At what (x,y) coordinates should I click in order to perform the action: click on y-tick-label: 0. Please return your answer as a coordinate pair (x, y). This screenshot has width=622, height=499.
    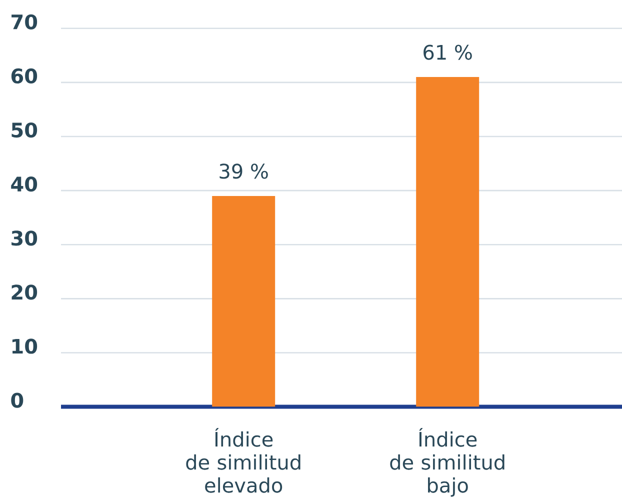
    Looking at the image, I should click on (17, 400).